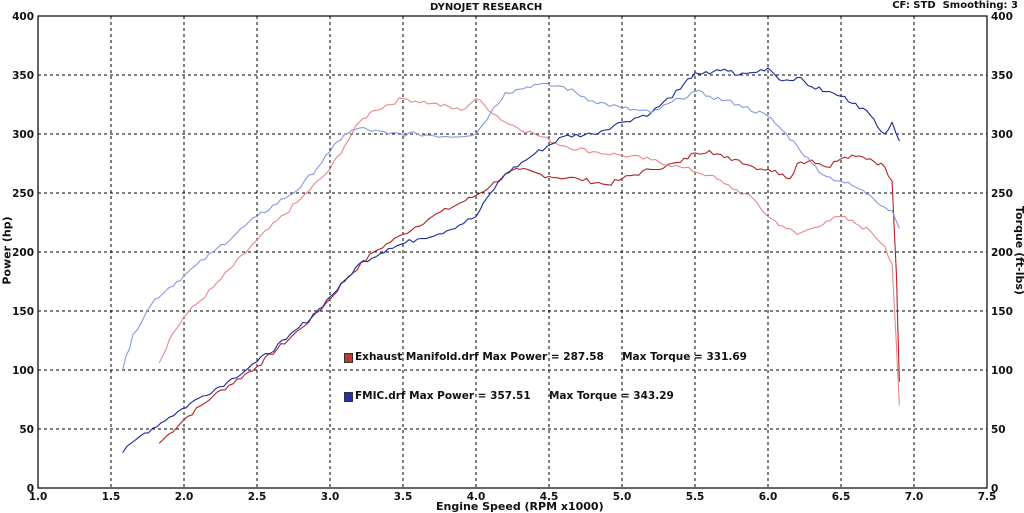 The image size is (1024, 513). What do you see at coordinates (348, 357) in the screenshot?
I see `legend-swatch-exhaust` at bounding box center [348, 357].